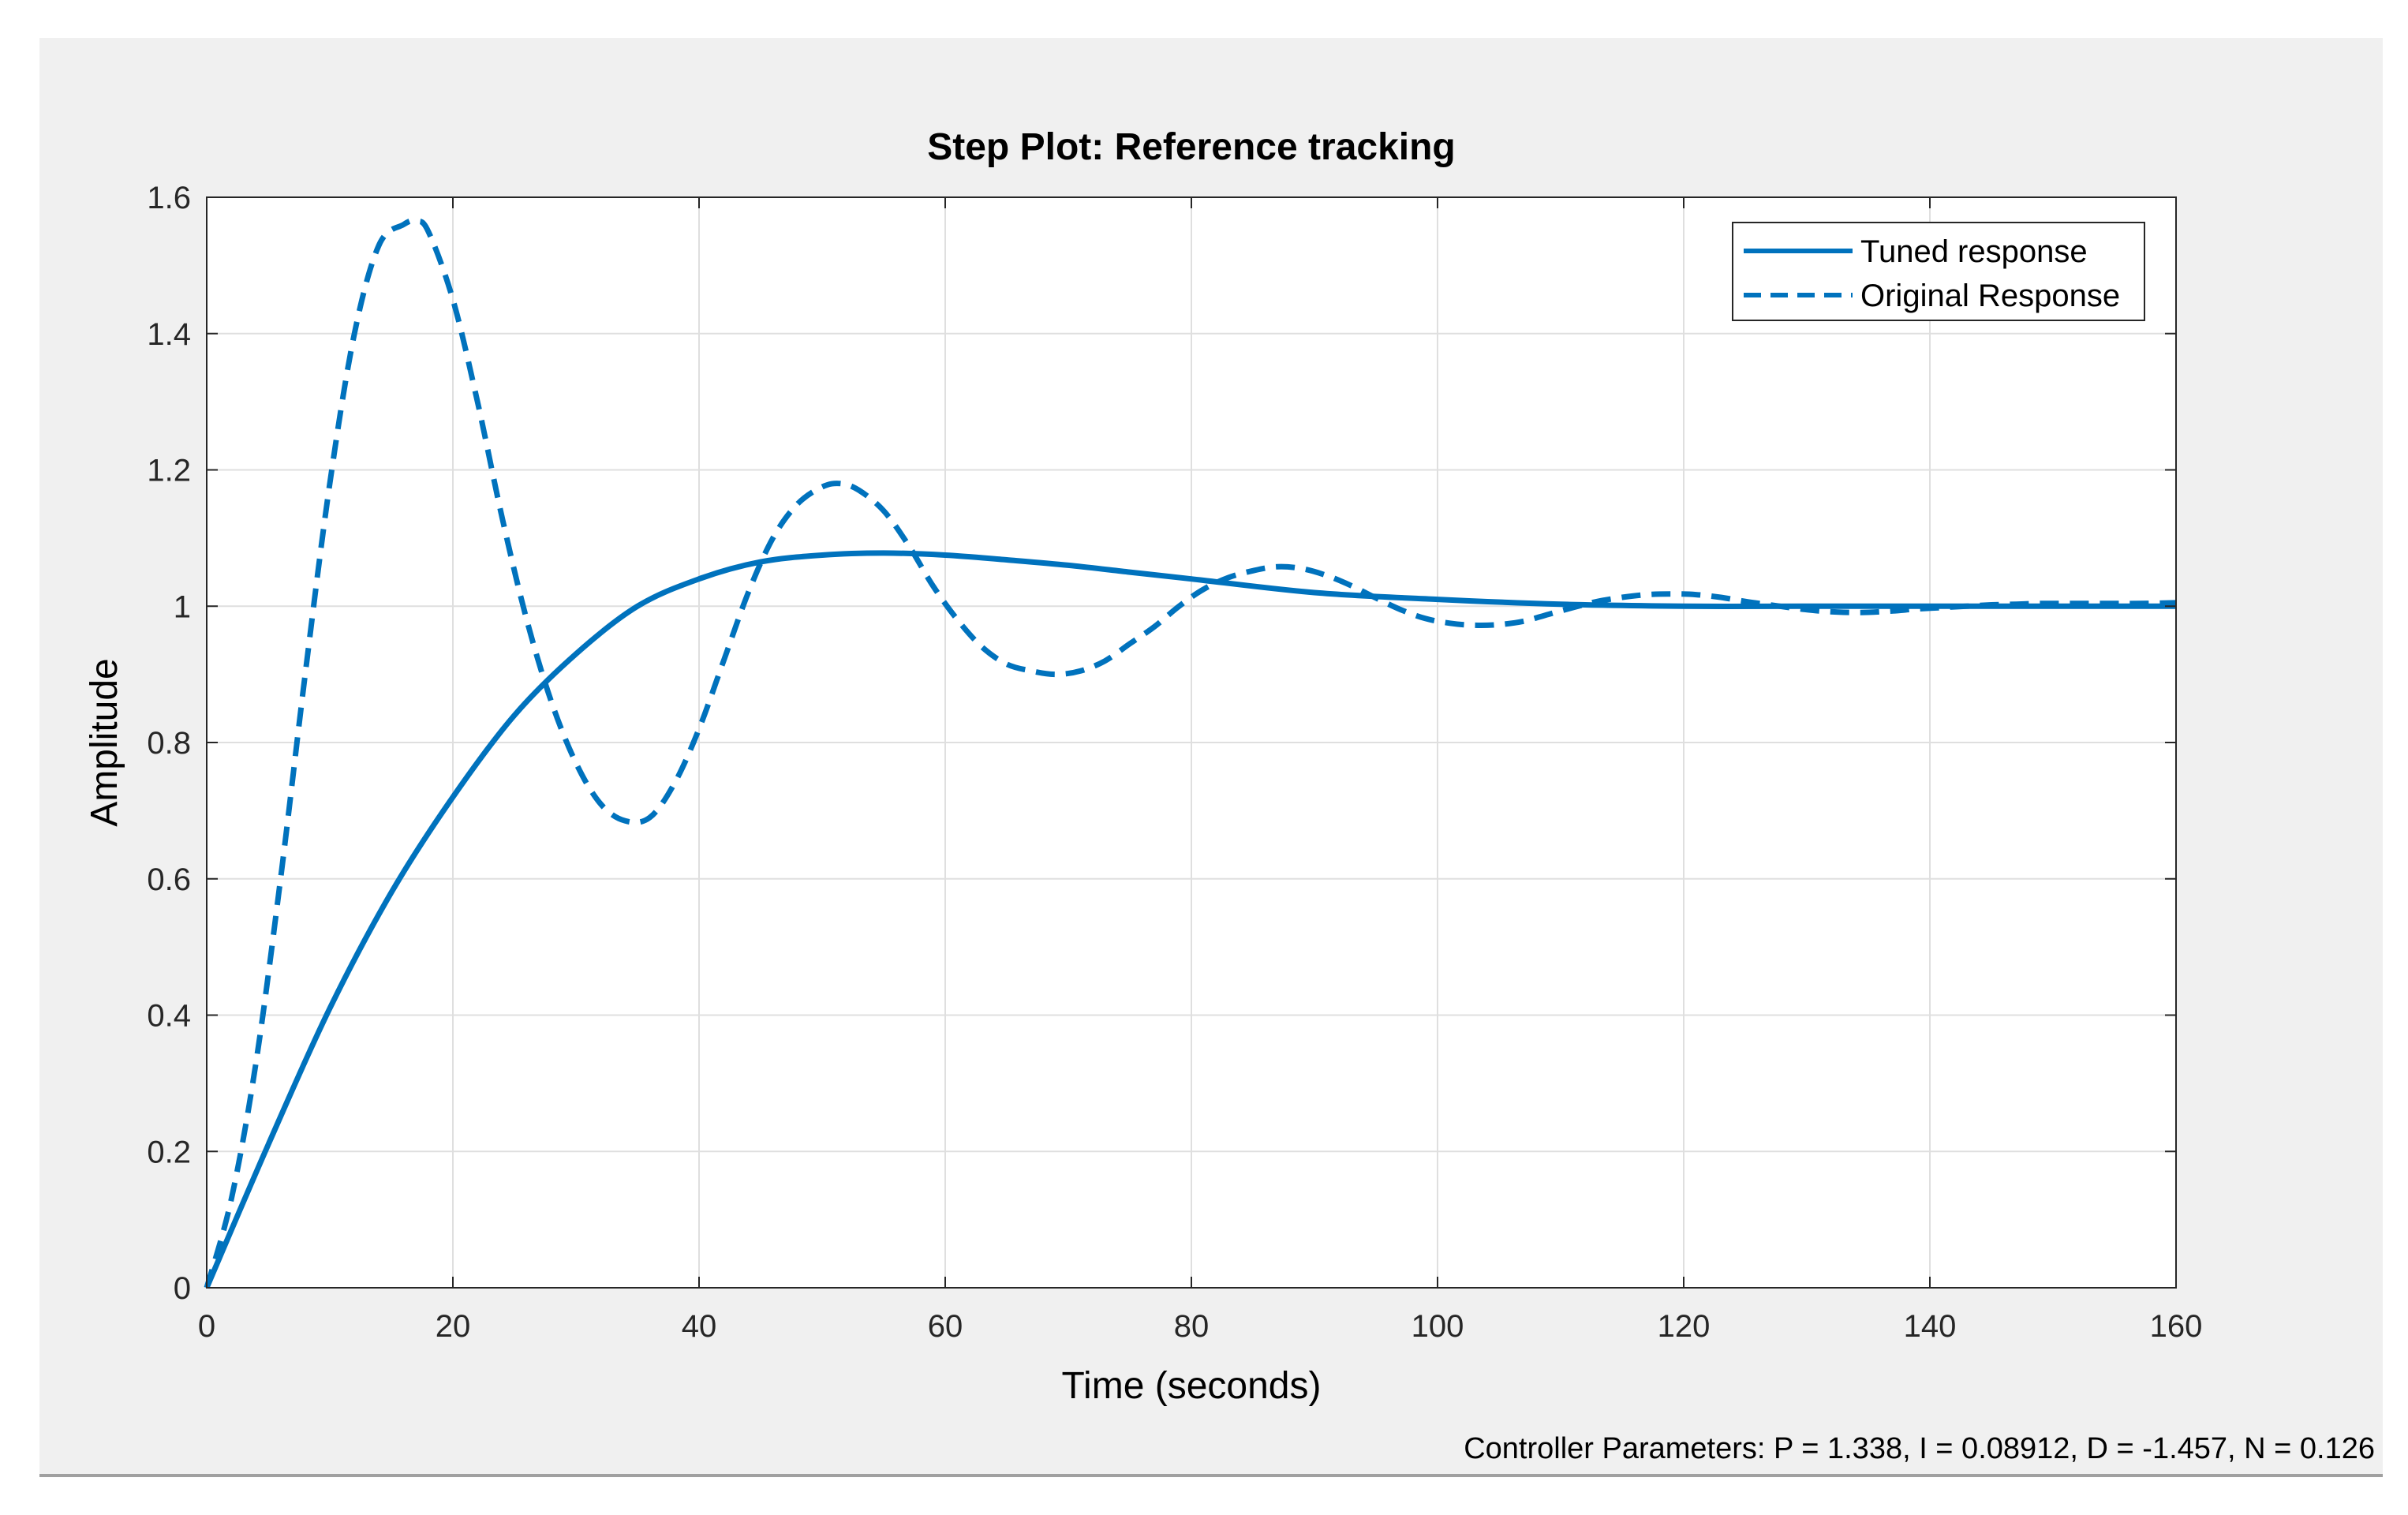 Image resolution: width=2408 pixels, height=1515 pixels. Describe the element at coordinates (105, 742) in the screenshot. I see `y-axis-label: Amplitude` at that location.